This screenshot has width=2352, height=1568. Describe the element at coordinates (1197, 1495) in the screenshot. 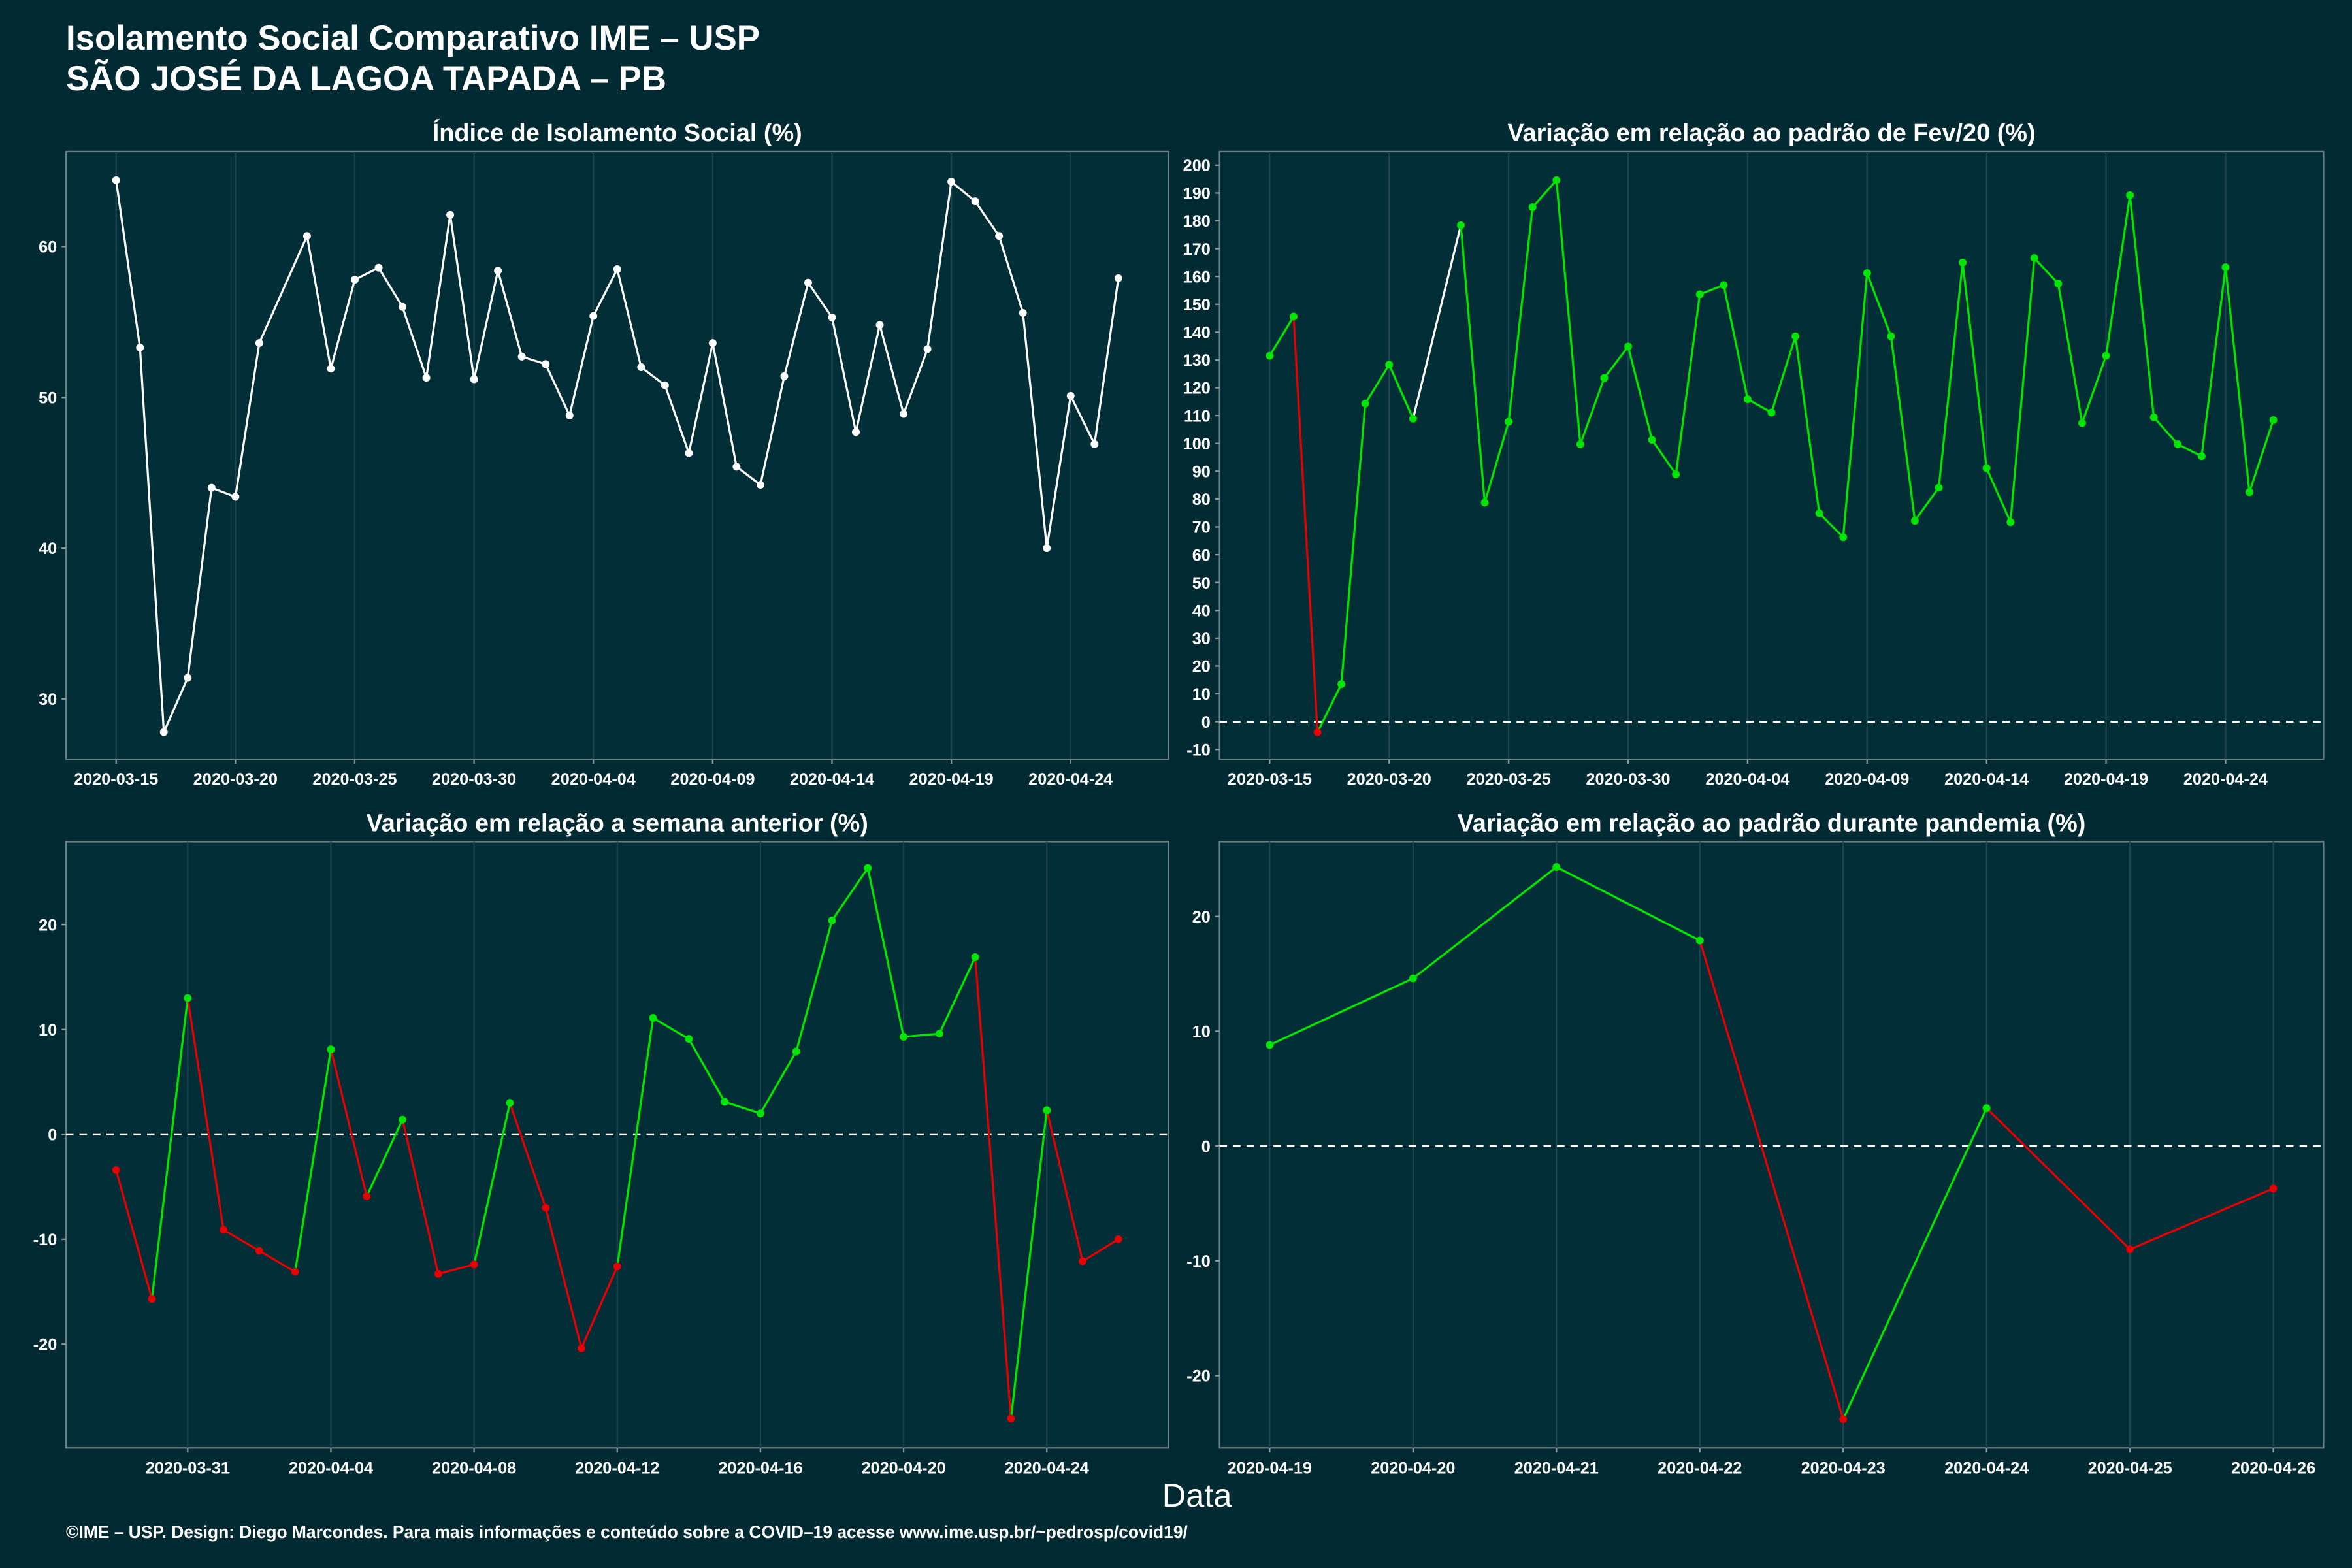

I see `x-axis-label: Data` at that location.